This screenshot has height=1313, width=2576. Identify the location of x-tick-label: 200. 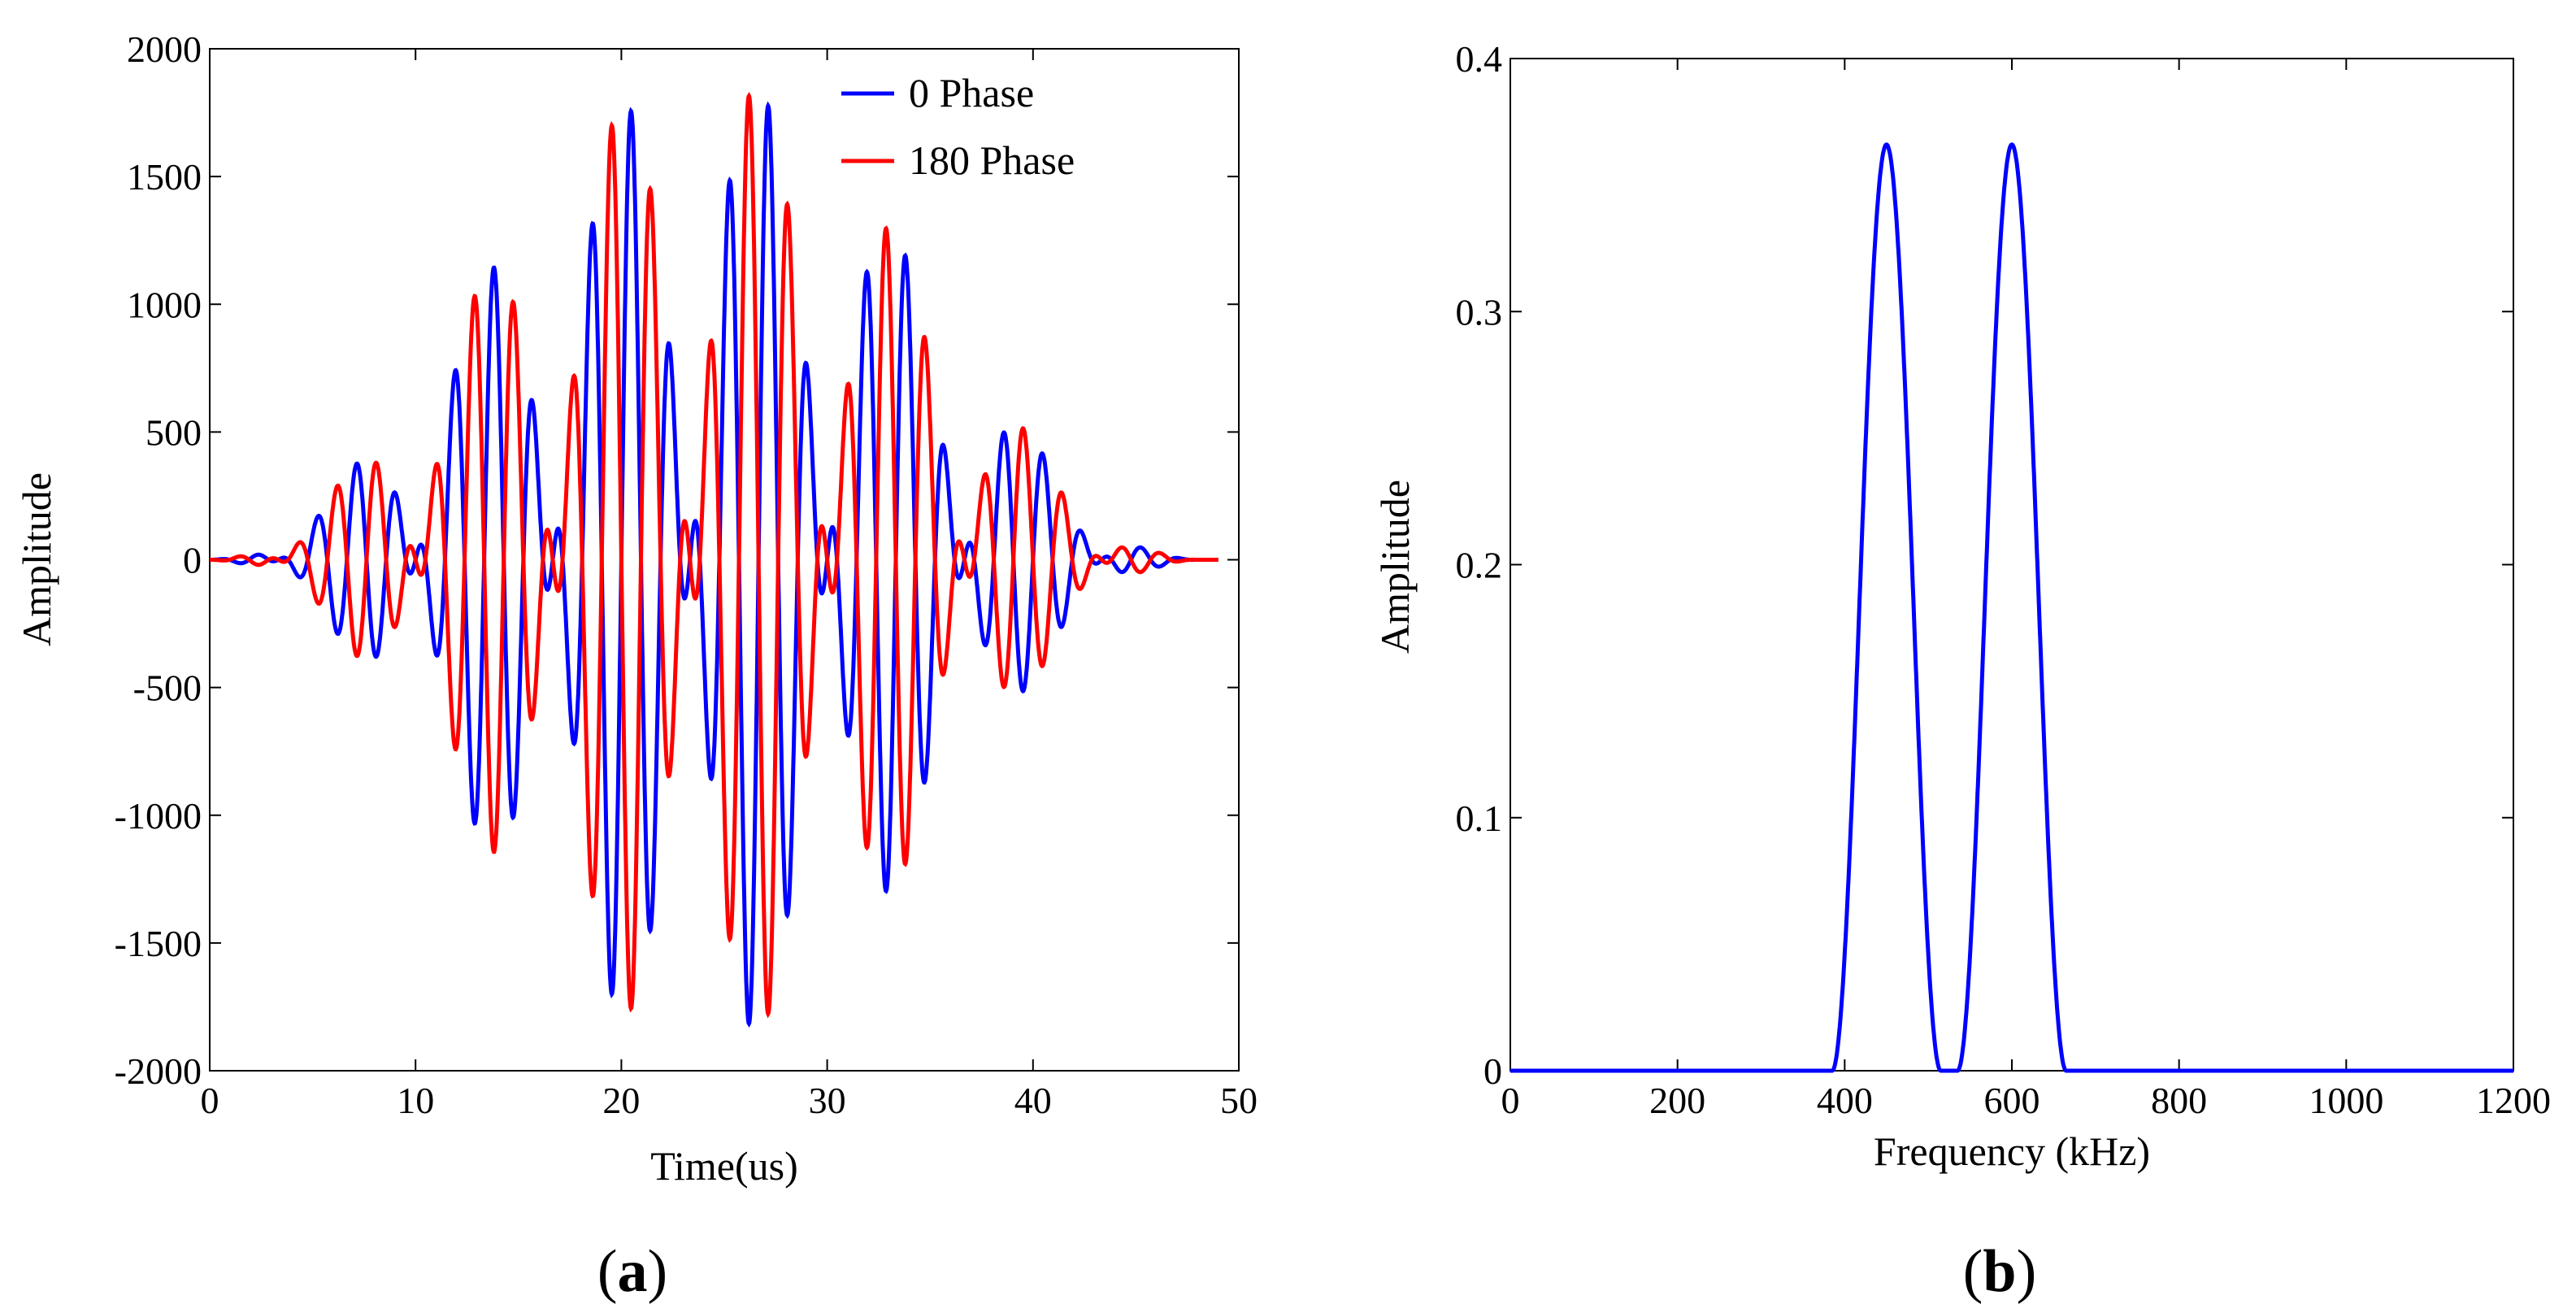
(1677, 1101).